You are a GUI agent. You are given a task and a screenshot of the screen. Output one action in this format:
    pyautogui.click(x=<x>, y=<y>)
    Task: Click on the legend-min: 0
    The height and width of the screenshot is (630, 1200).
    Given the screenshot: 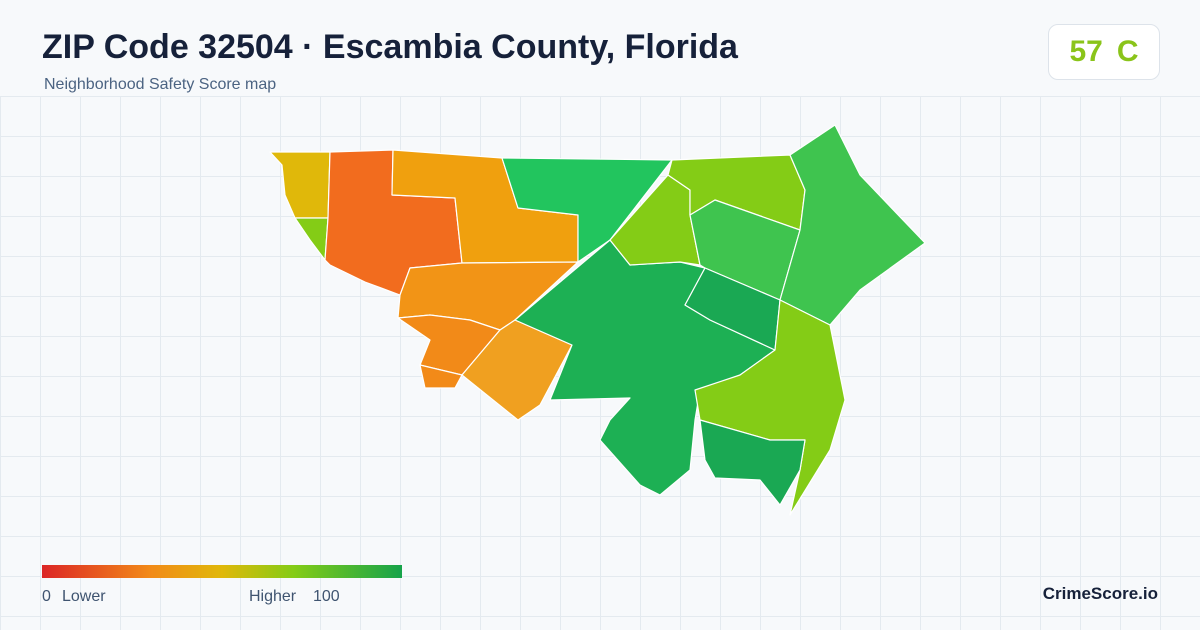 What is the action you would take?
    pyautogui.click(x=46, y=596)
    